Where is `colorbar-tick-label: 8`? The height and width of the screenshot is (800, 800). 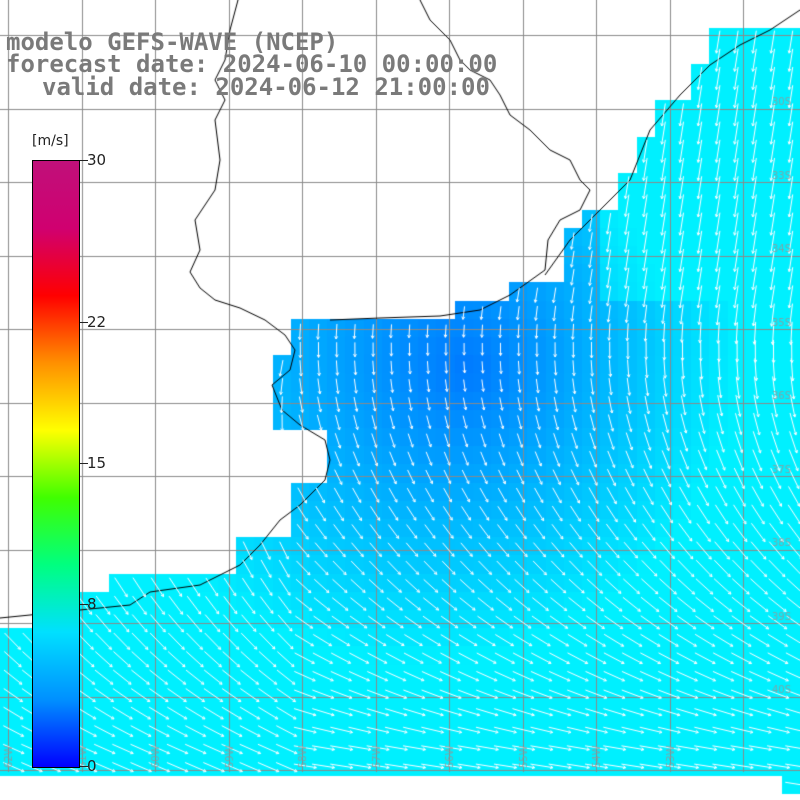 colorbar-tick-label: 8 is located at coordinates (92, 604).